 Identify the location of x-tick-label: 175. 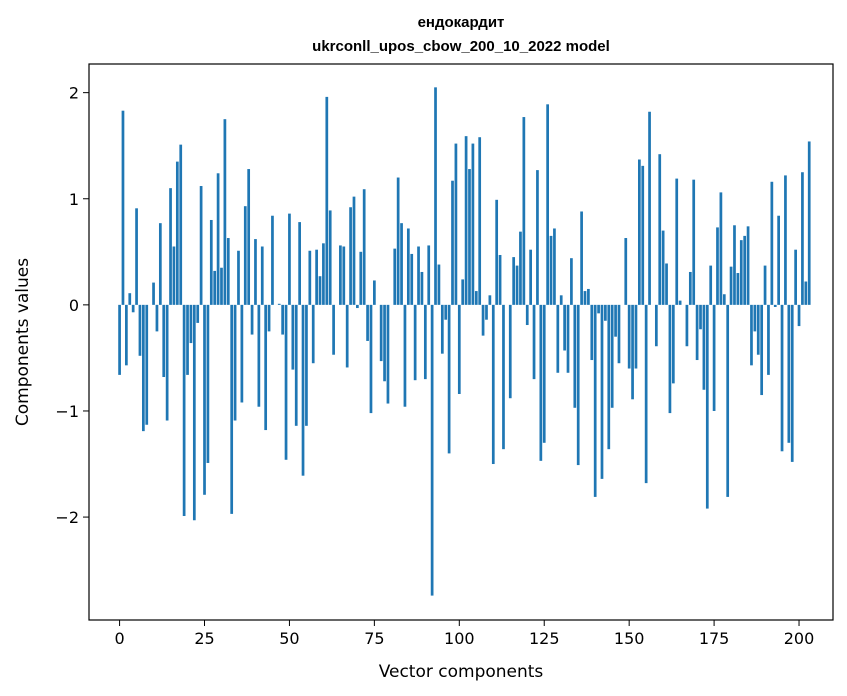
(714, 638).